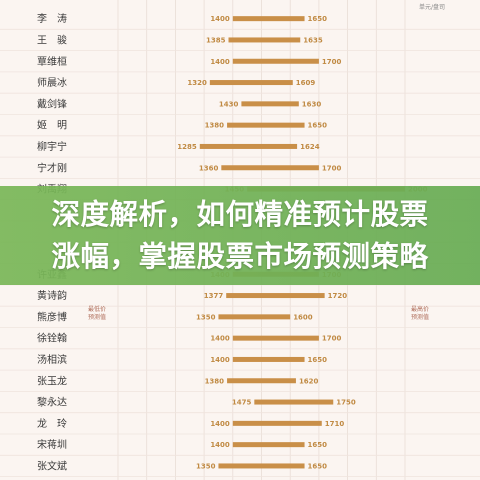 The height and width of the screenshot is (480, 480). What do you see at coordinates (52, 39) in the screenshot?
I see `row-name: 王 骏` at bounding box center [52, 39].